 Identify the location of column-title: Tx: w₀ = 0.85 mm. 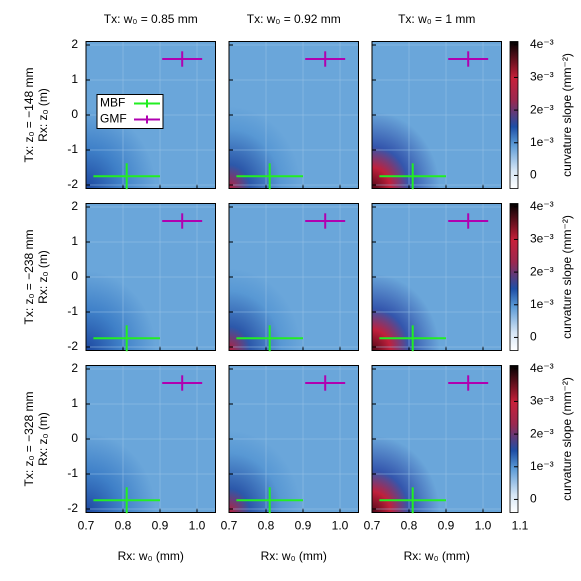
(151, 19).